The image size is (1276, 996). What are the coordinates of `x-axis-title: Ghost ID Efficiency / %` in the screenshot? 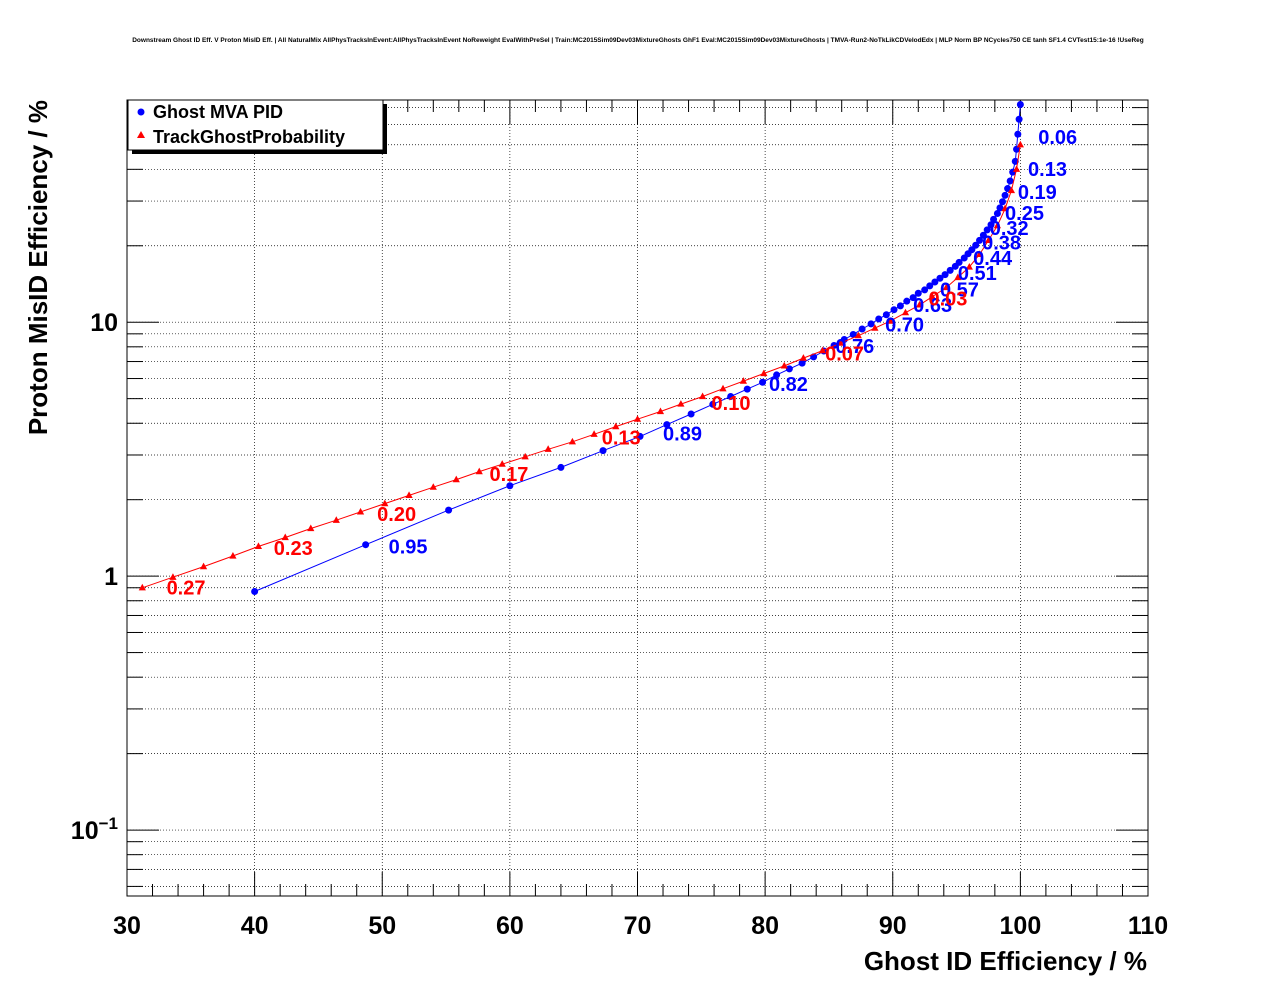 It's located at (1005, 961).